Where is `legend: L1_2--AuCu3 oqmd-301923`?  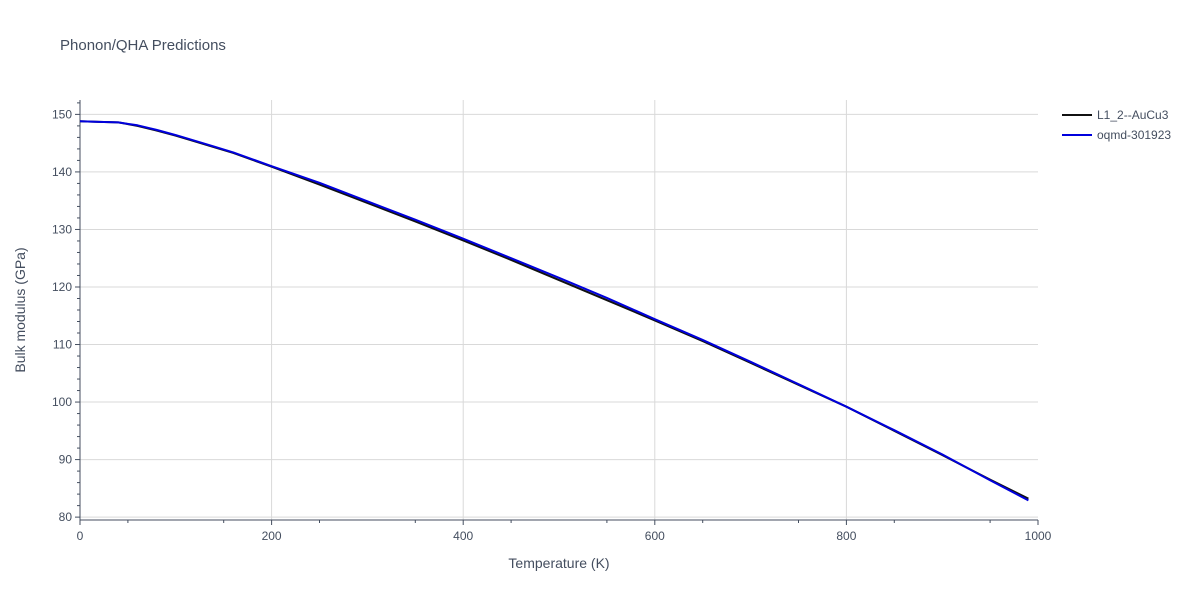 legend: L1_2--AuCu3 oqmd-301923 is located at coordinates (1116, 125).